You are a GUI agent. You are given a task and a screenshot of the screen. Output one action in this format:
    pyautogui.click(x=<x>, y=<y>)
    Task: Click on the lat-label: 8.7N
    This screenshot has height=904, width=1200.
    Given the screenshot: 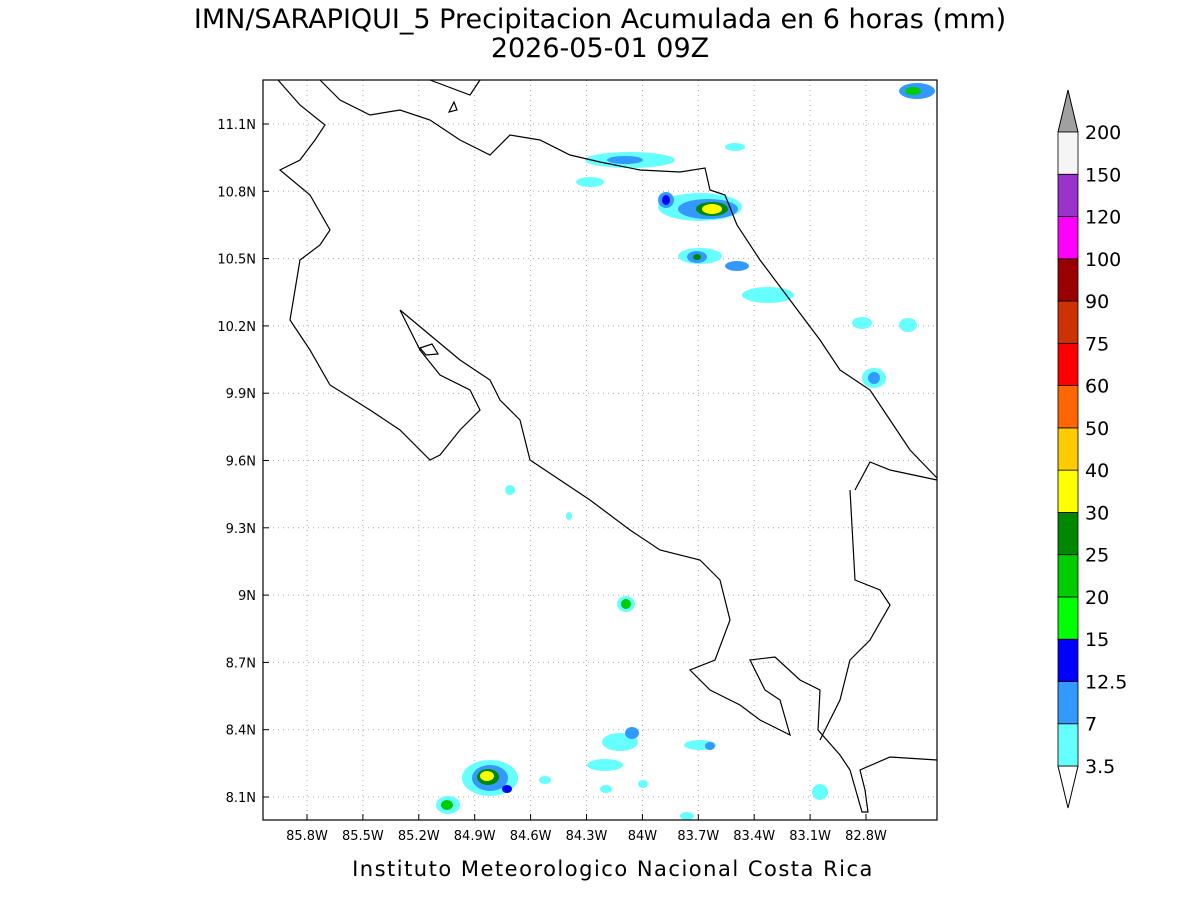 What is the action you would take?
    pyautogui.click(x=241, y=663)
    